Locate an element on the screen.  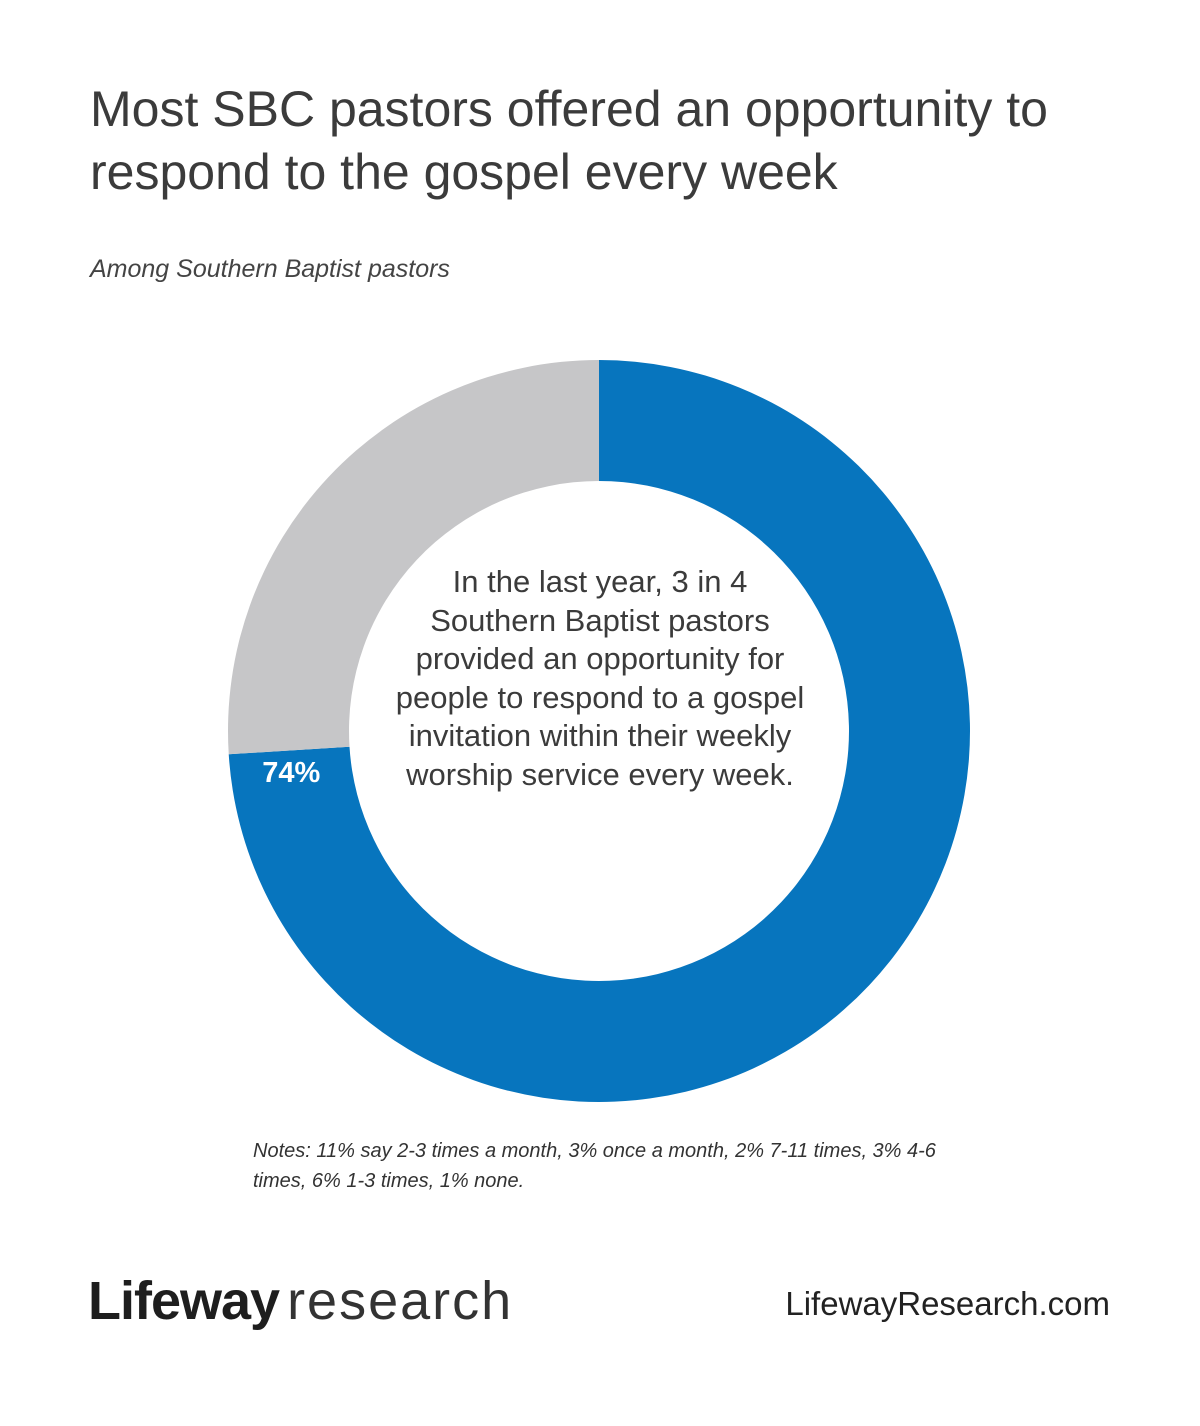
logo-sub: research is located at coordinates (400, 1301).